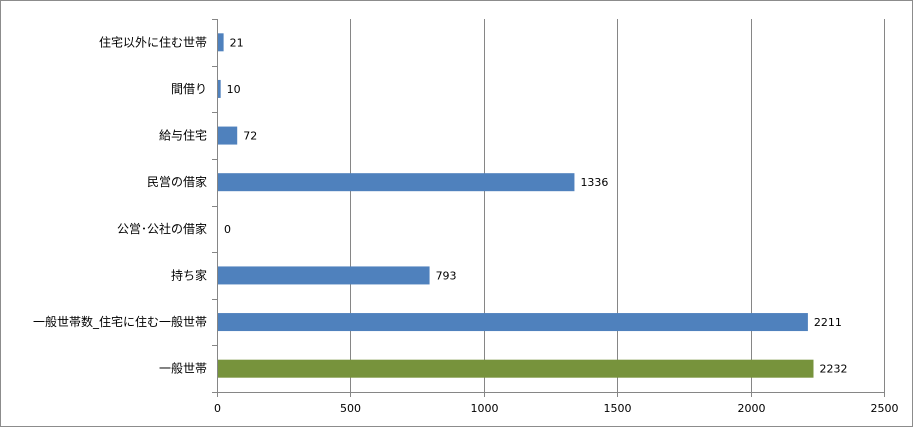 The image size is (913, 427). Describe the element at coordinates (234, 89) in the screenshot. I see `data-label: 10` at that location.